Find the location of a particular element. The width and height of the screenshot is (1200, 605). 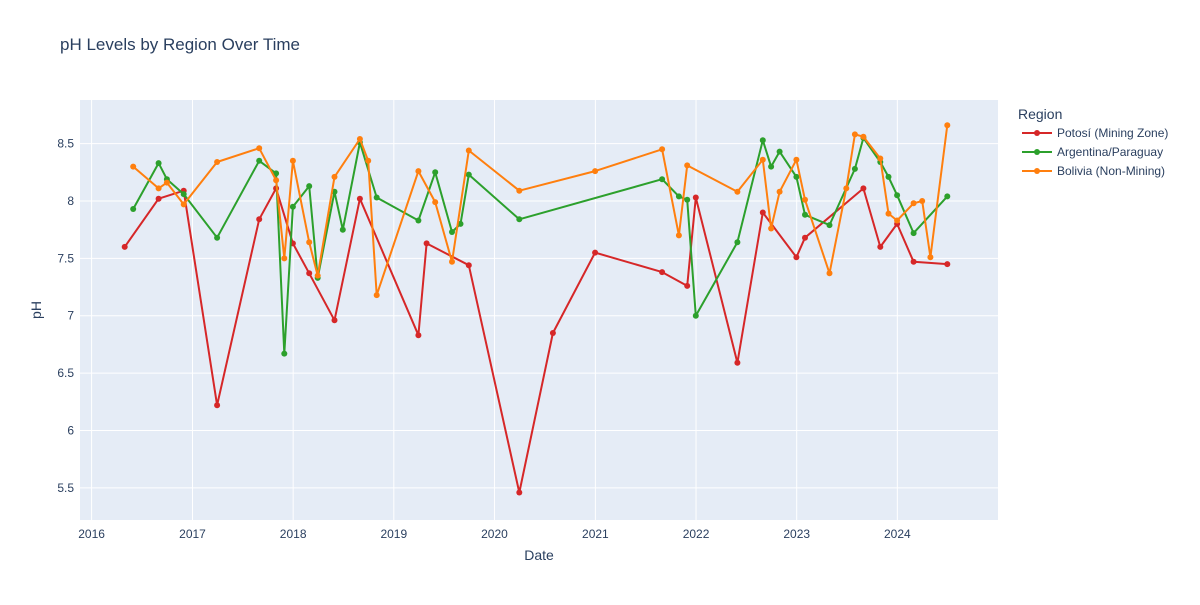

x-tick-label: 2019 is located at coordinates (393, 534).